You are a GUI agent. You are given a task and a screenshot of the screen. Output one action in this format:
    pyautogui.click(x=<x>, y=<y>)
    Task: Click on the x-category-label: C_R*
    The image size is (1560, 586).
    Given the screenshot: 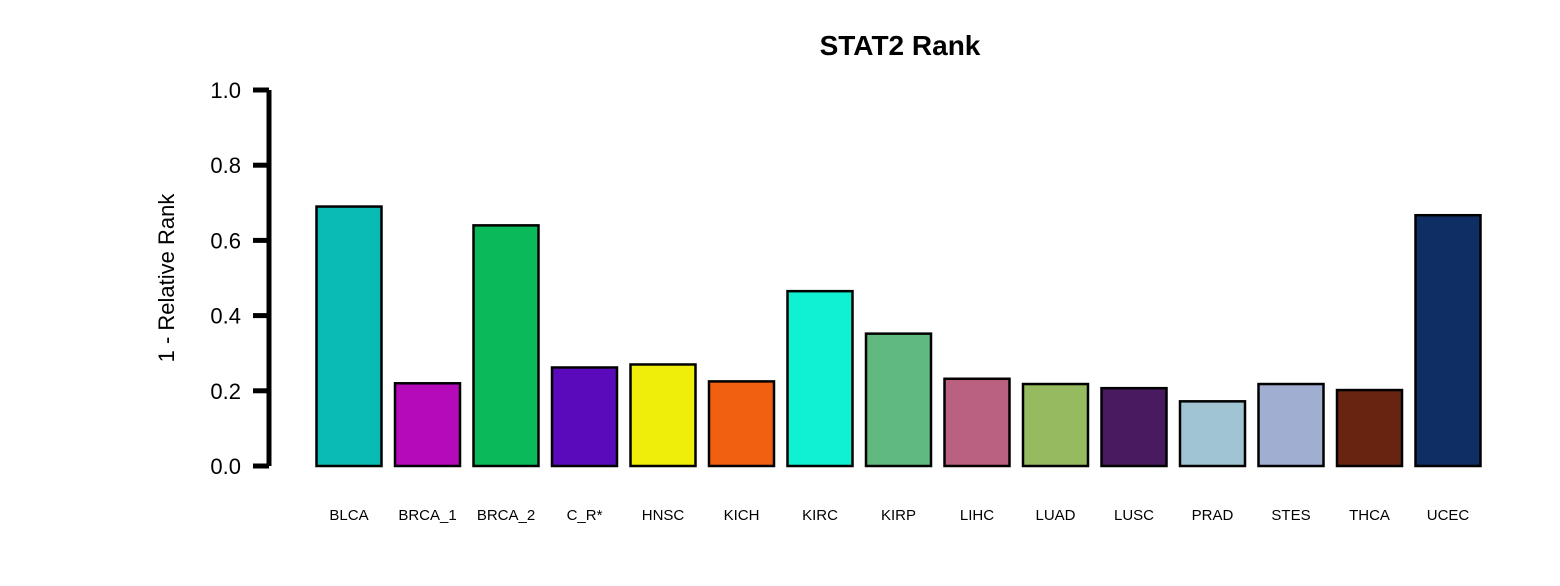 What is the action you would take?
    pyautogui.click(x=585, y=515)
    